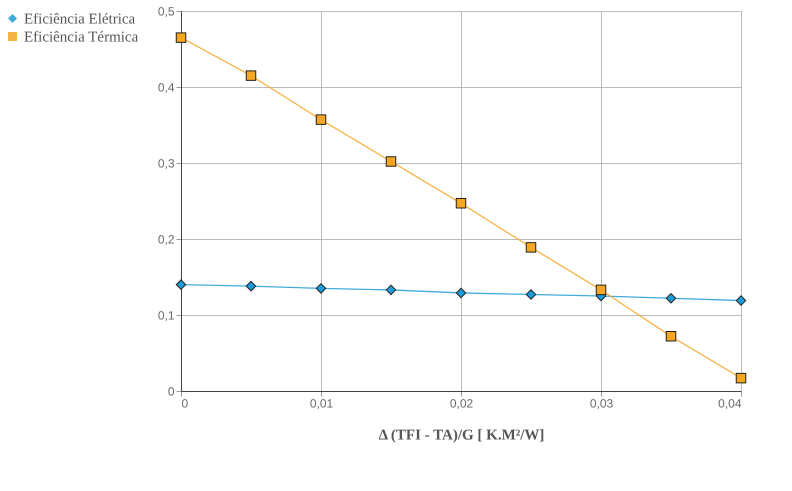 Image resolution: width=792 pixels, height=491 pixels. What do you see at coordinates (462, 403) in the screenshot?
I see `x-tick-label: 0,02` at bounding box center [462, 403].